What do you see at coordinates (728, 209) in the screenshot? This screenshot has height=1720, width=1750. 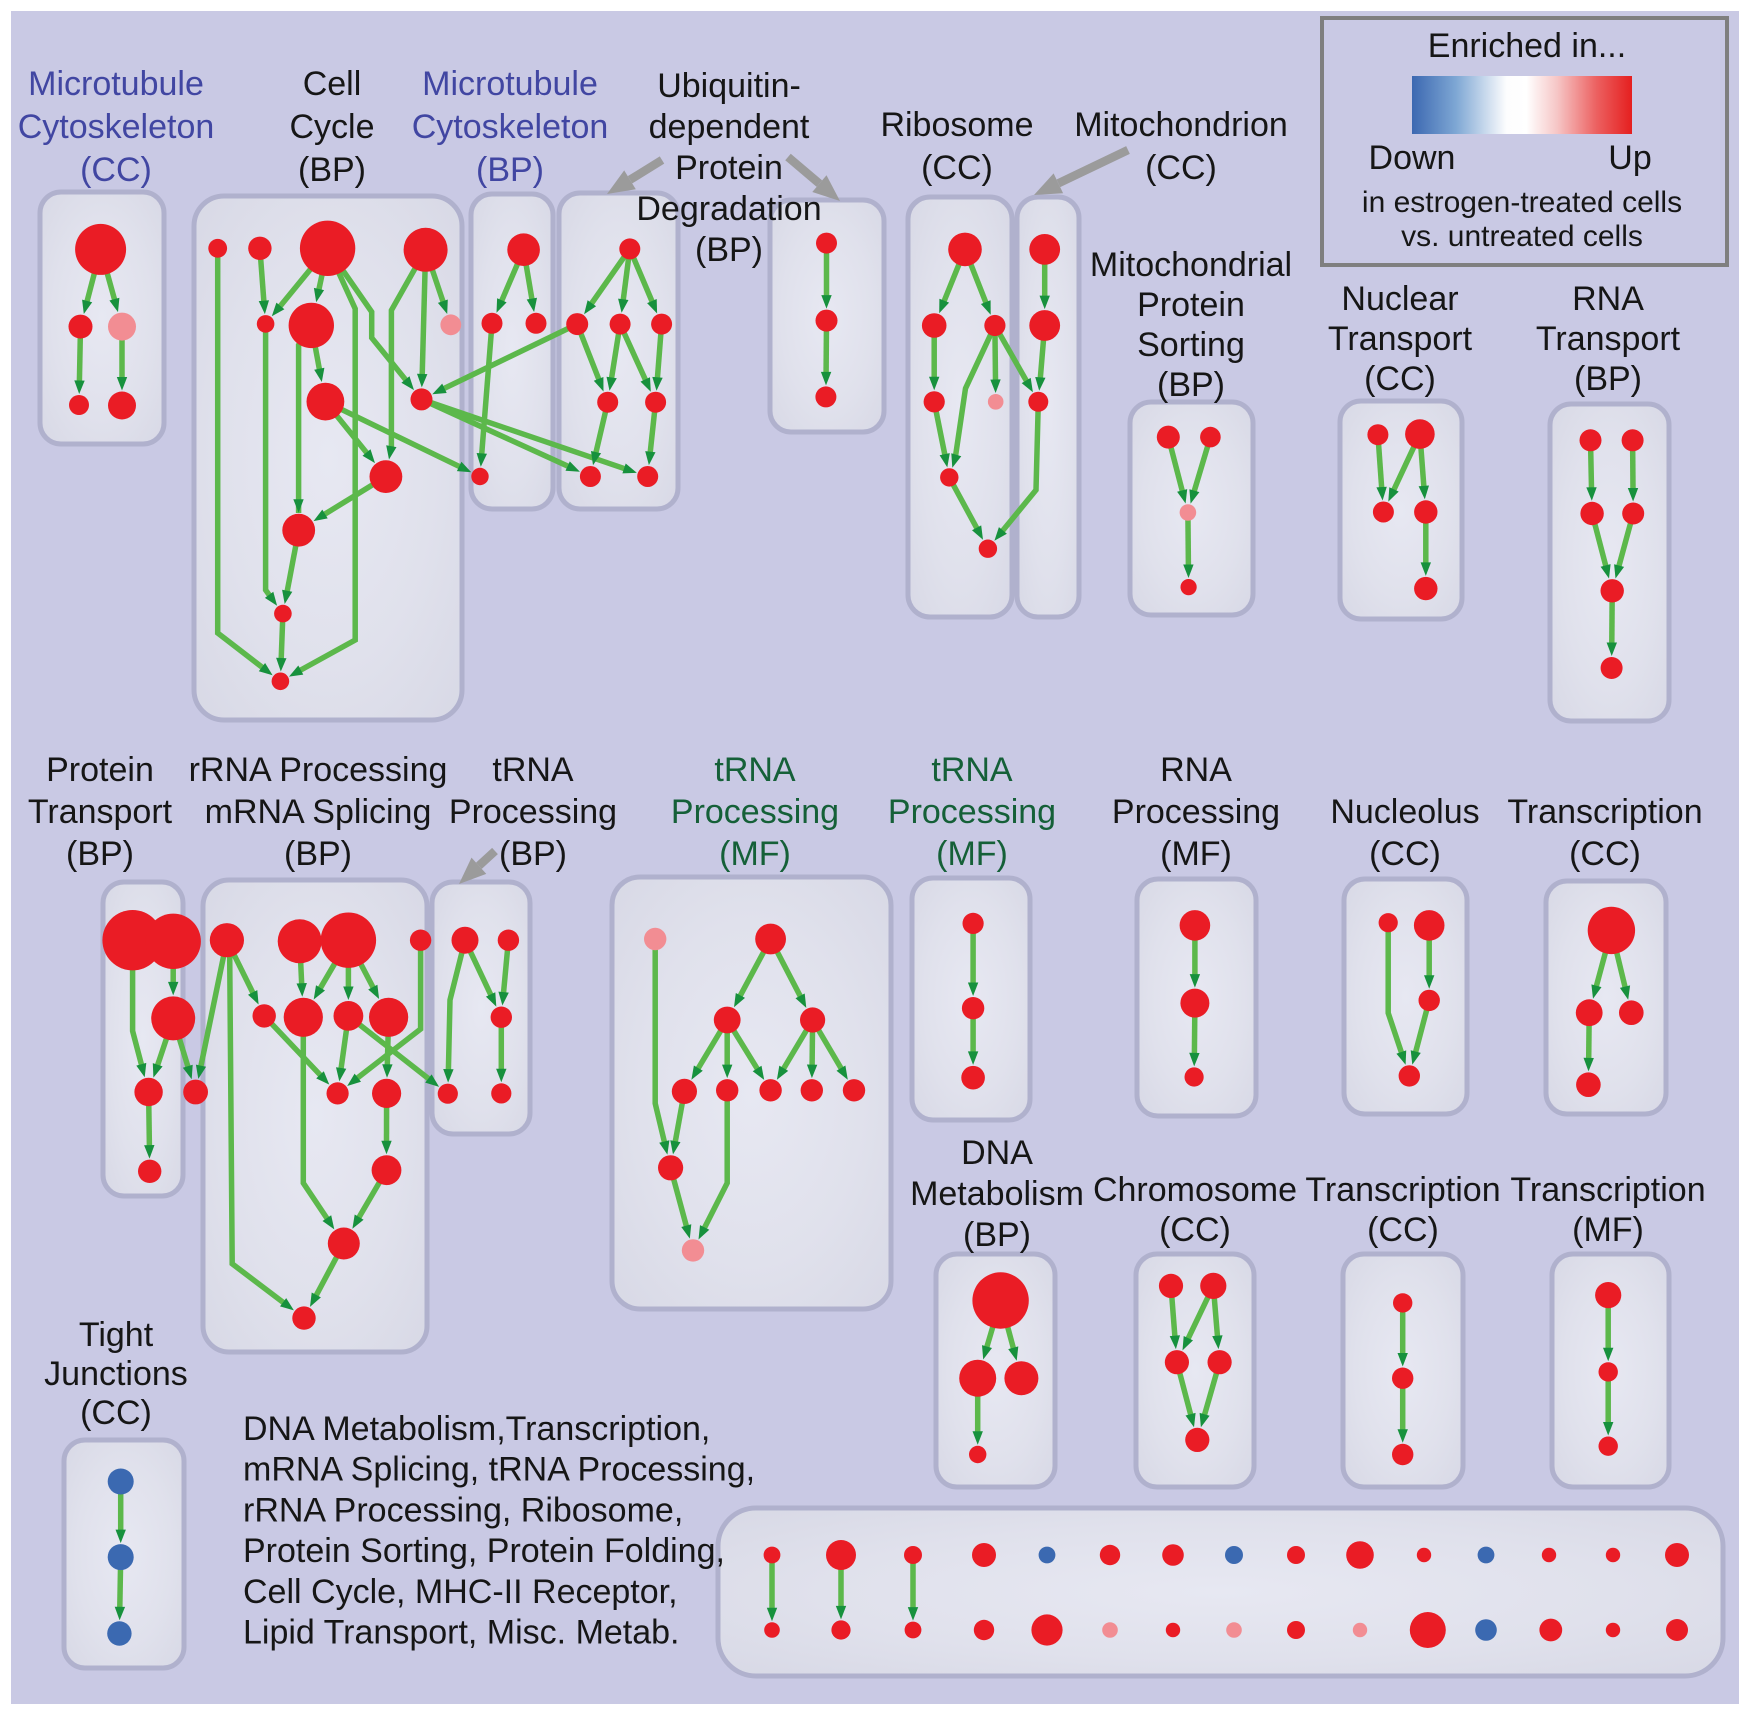 I see `svg-text: Degradation` at bounding box center [728, 209].